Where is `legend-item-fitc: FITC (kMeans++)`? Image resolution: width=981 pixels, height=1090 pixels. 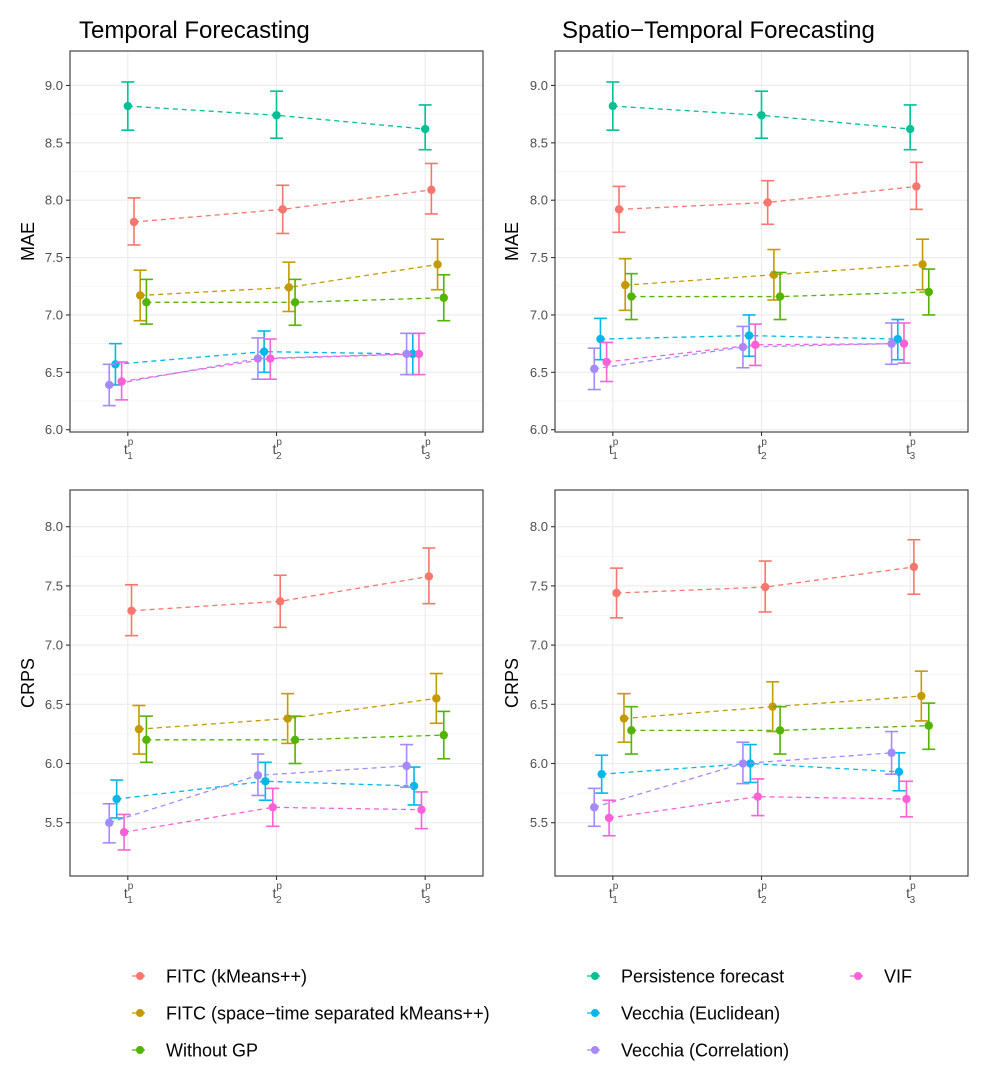
legend-item-fitc: FITC (kMeans++) is located at coordinates (219, 977).